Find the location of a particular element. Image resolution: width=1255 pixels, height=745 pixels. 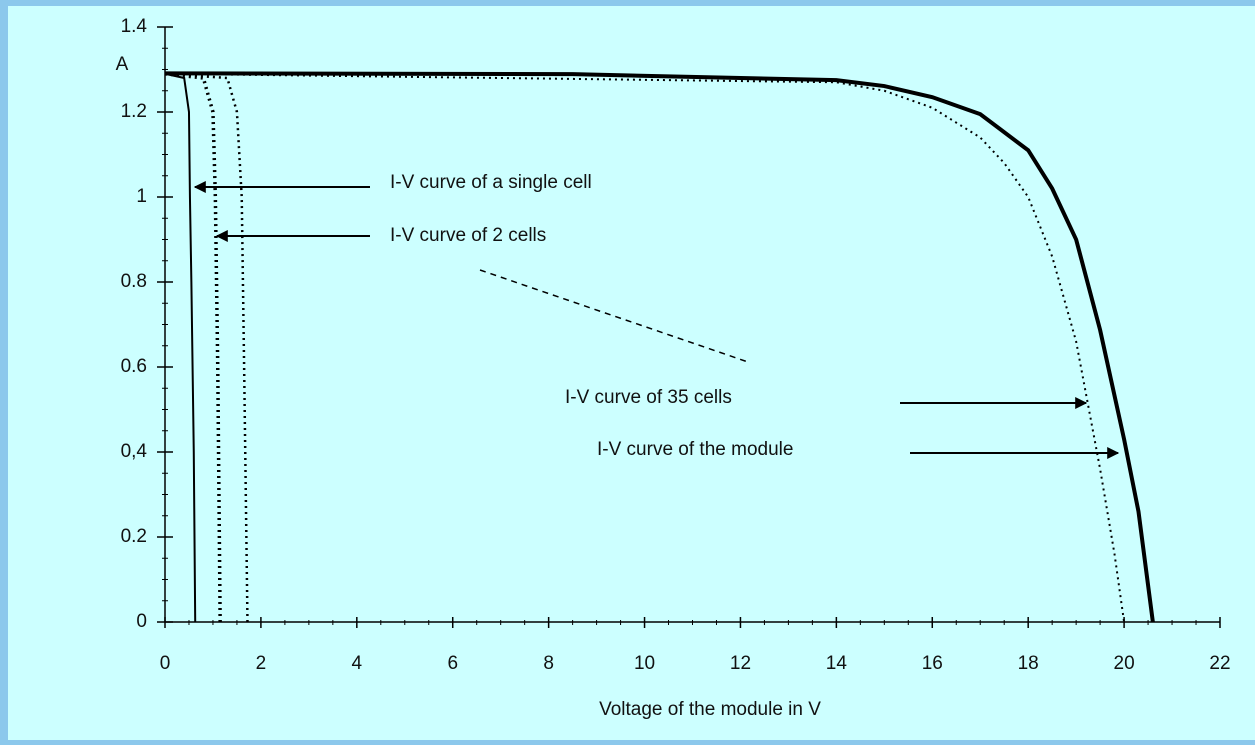

x-tick-label: 4 is located at coordinates (357, 663).